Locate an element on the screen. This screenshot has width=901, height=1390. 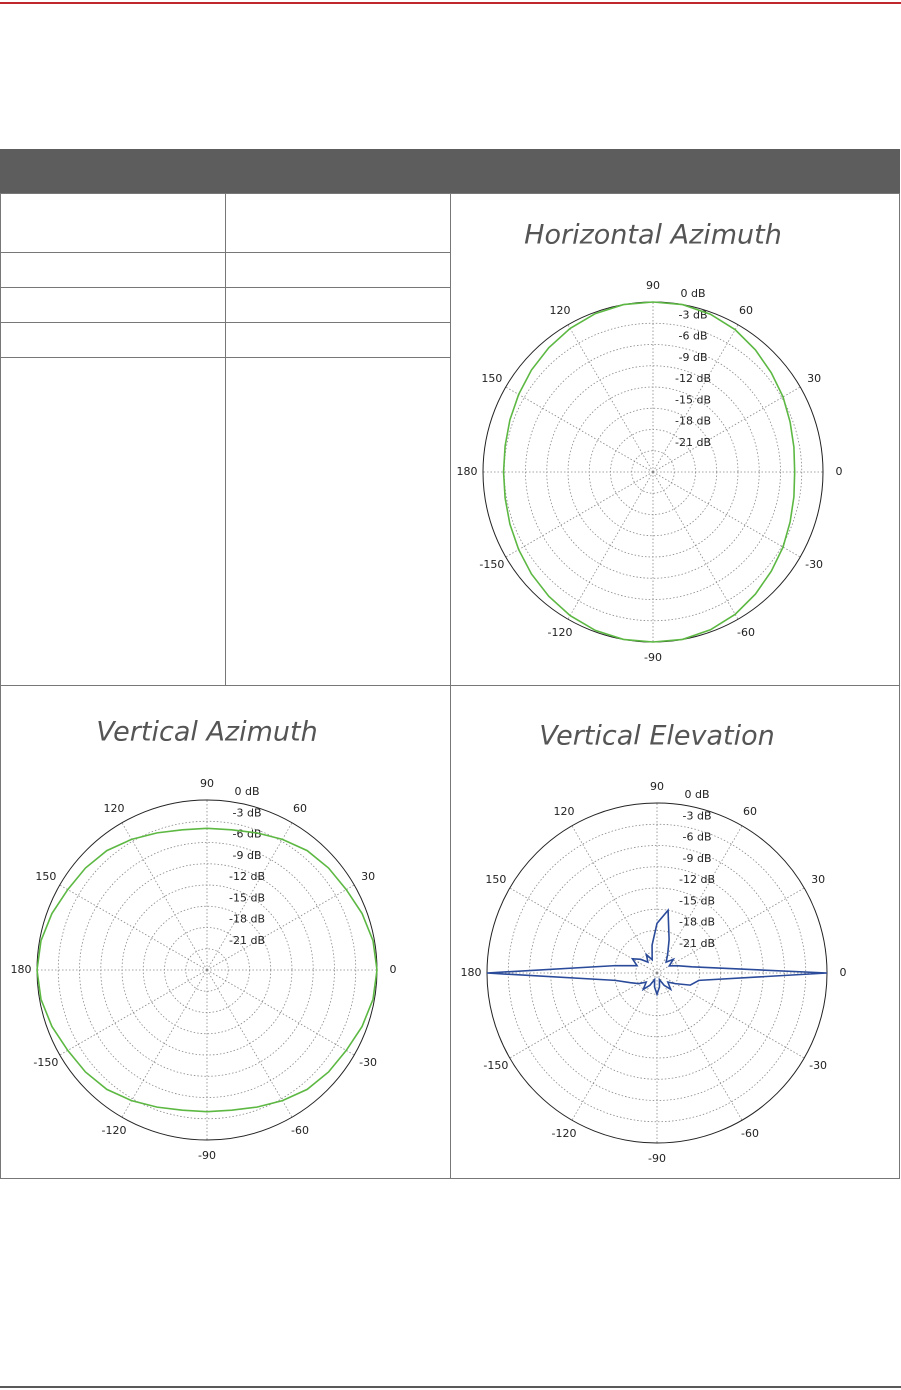
chart-title: Vertical Elevation is located at coordinates (657, 736).